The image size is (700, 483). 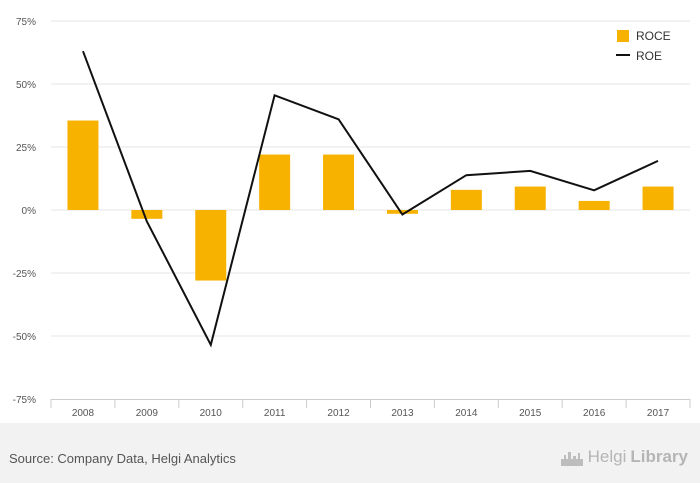 I want to click on y-tick-label: 0%, so click(x=29, y=211).